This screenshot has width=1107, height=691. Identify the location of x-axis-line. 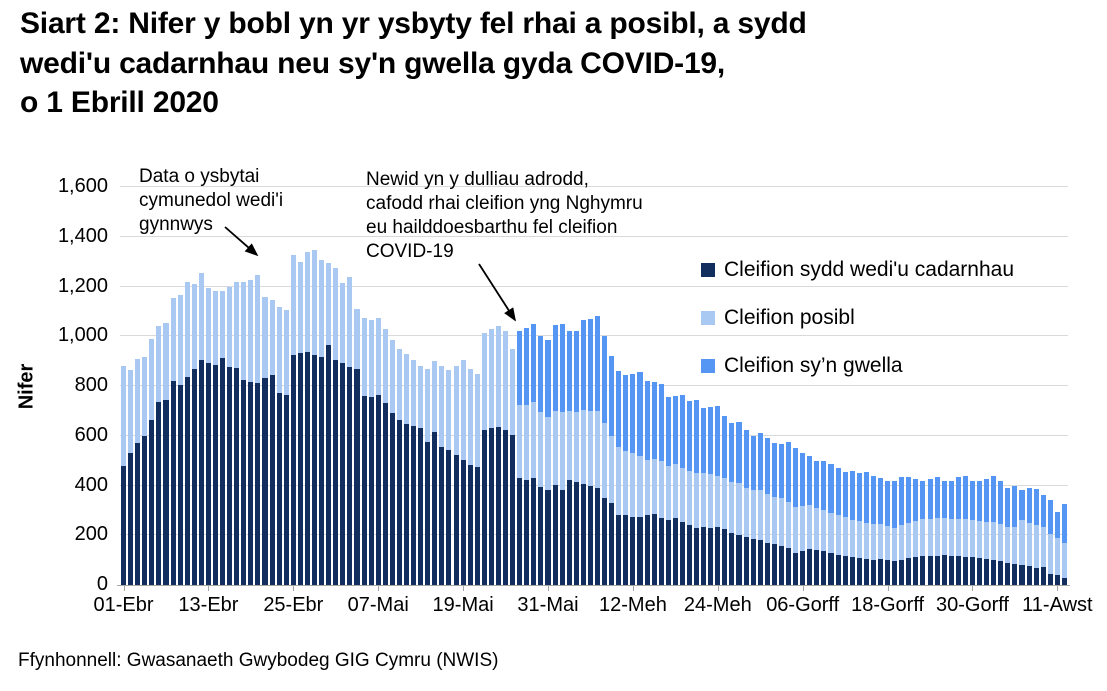
(593, 585).